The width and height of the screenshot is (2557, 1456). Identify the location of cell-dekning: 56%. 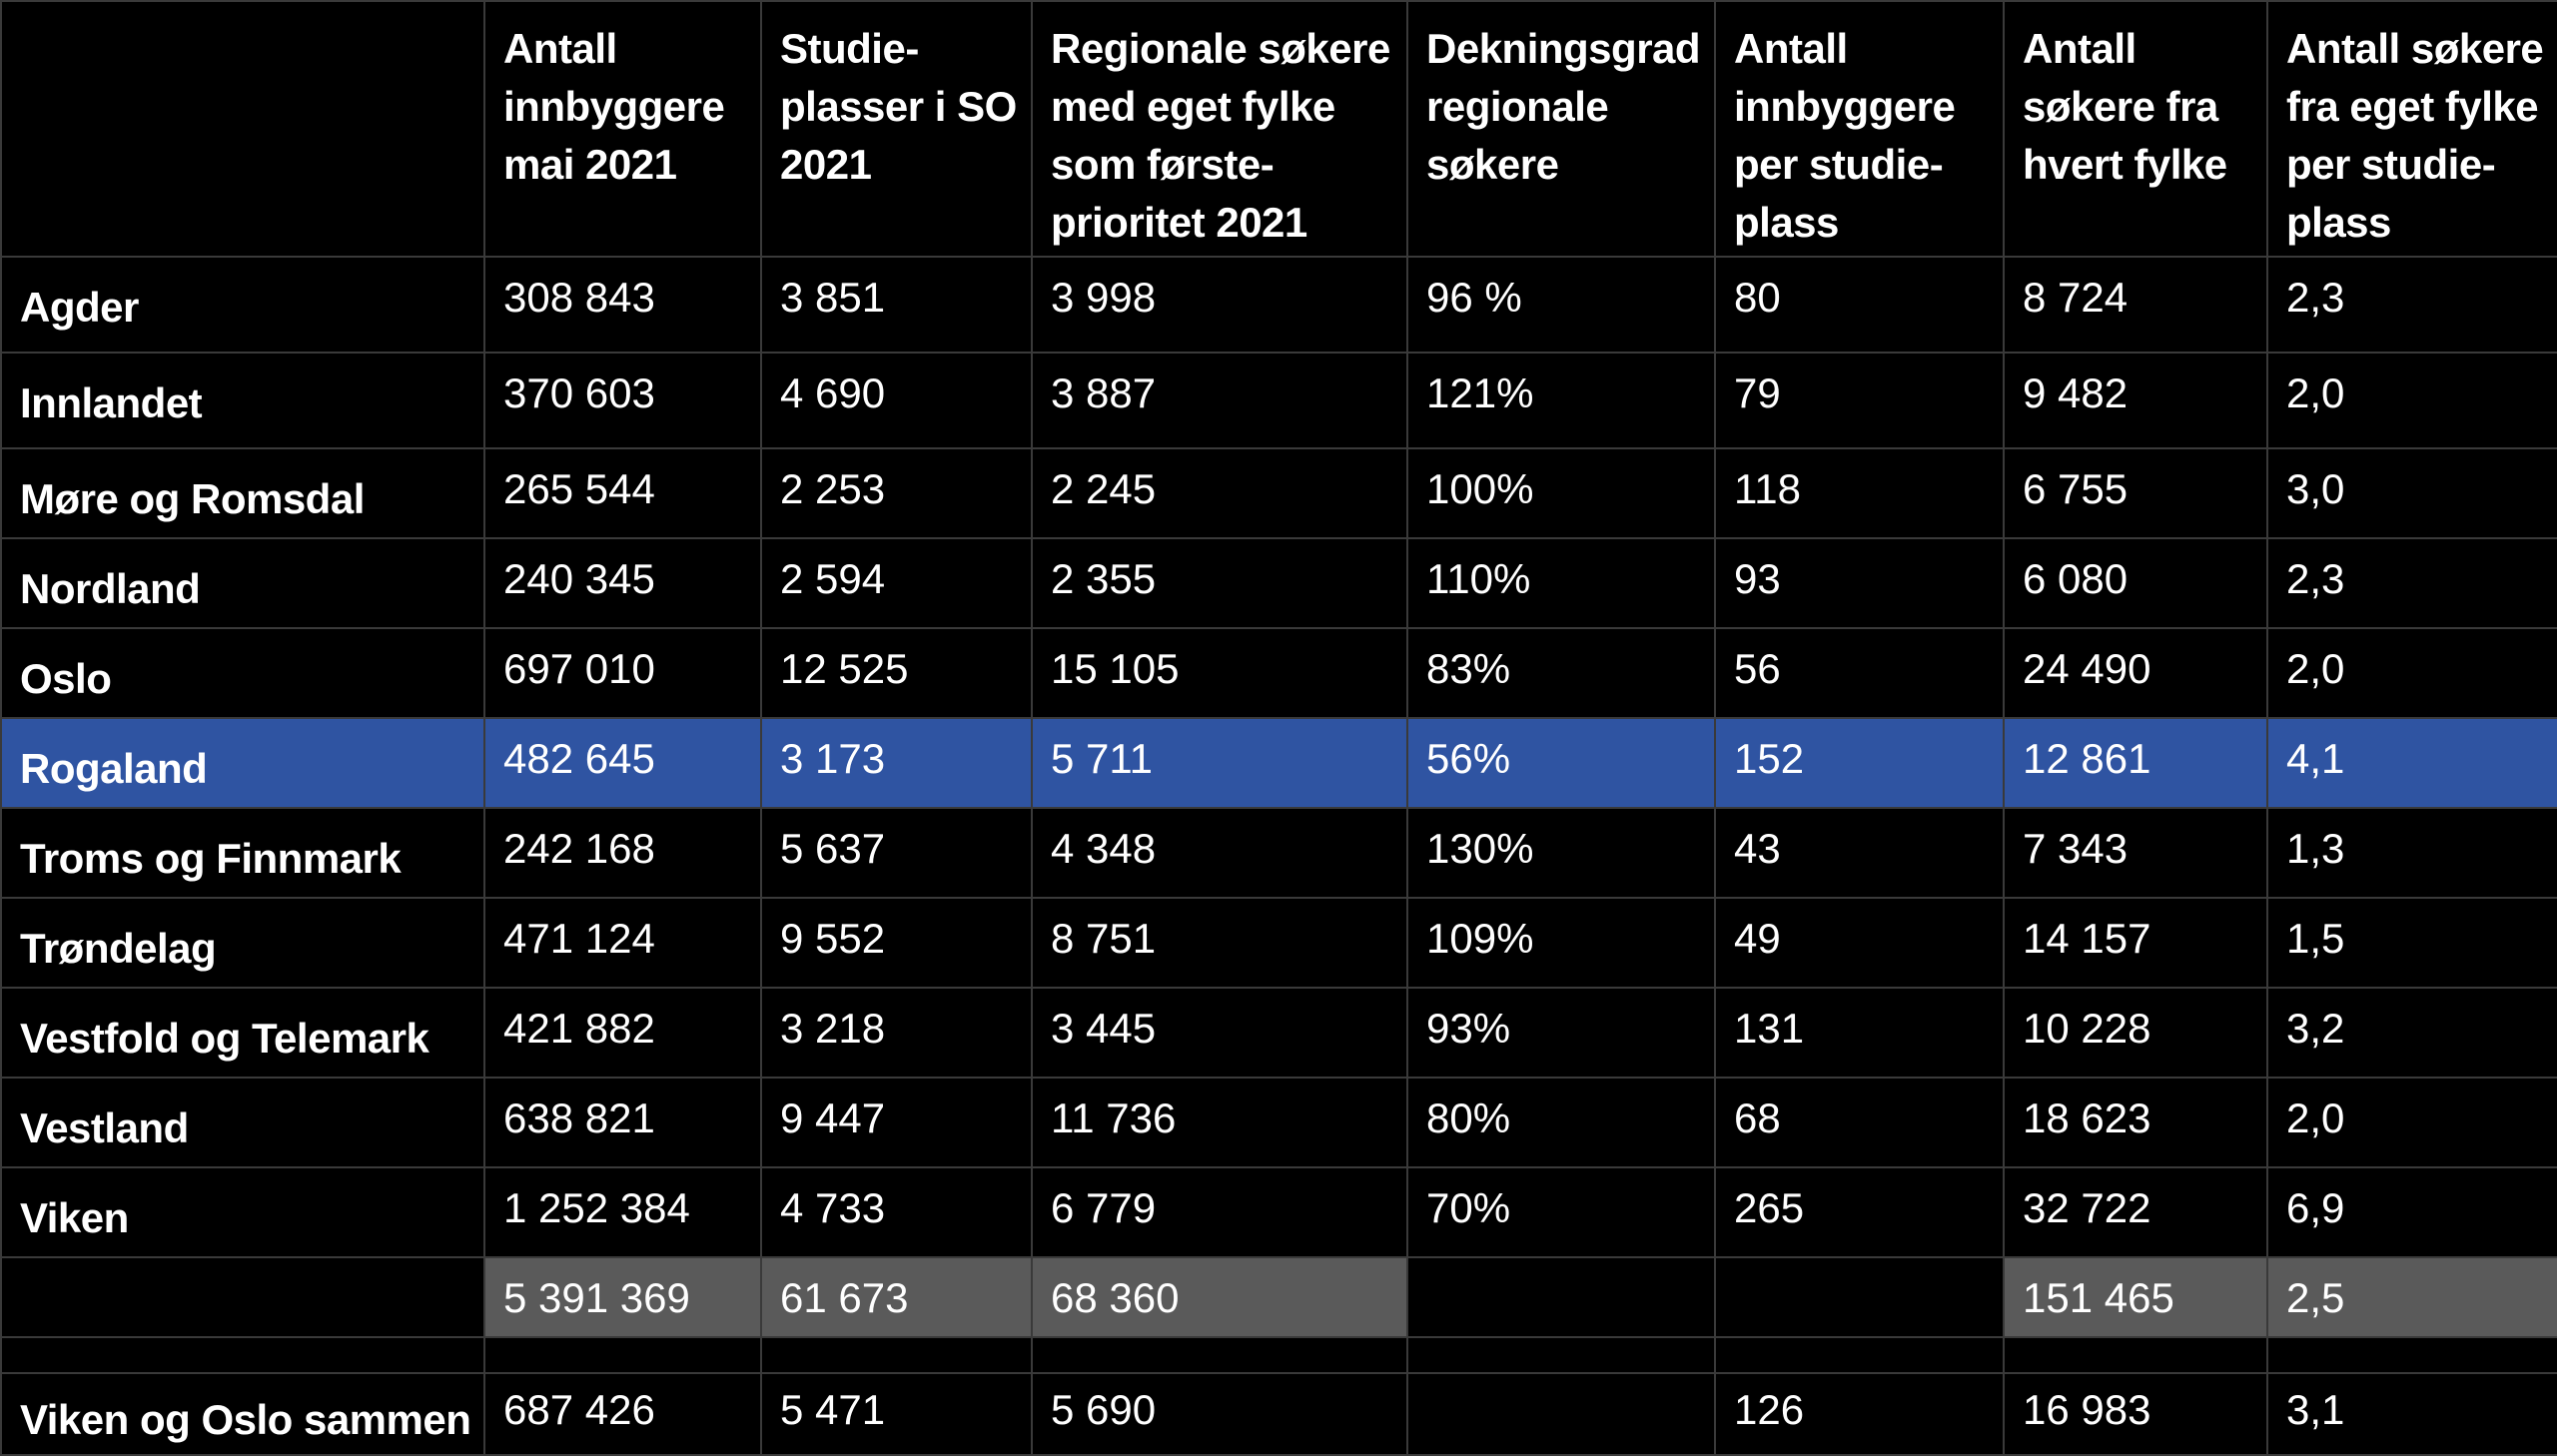
(1561, 763).